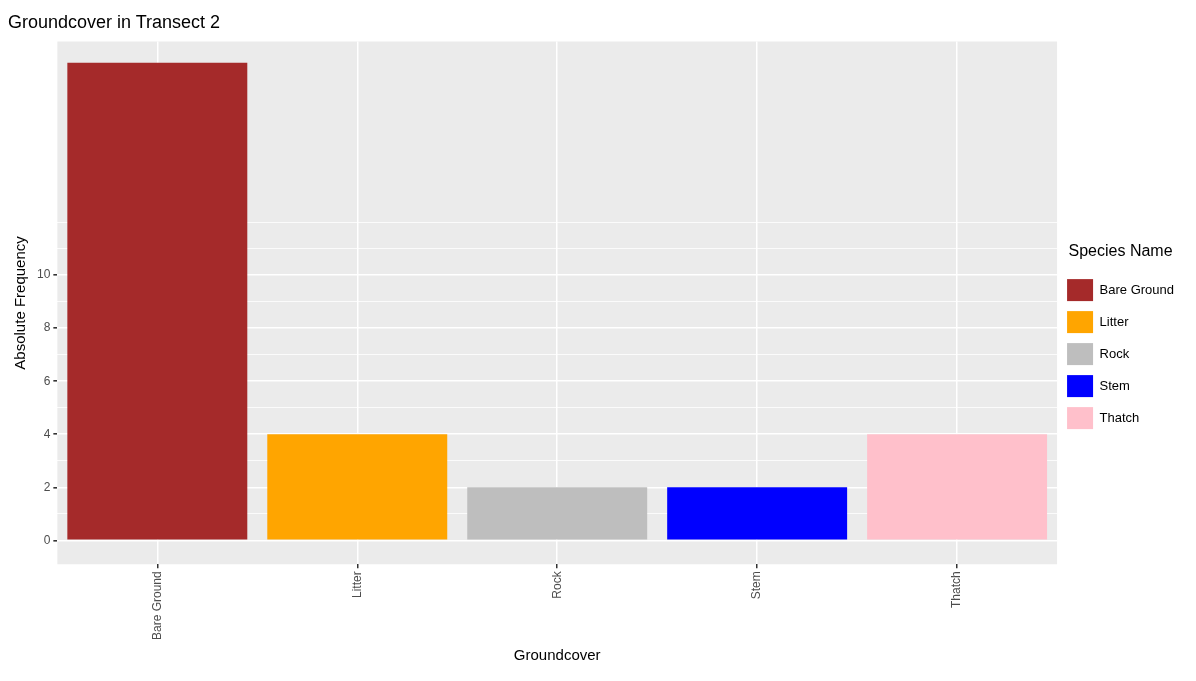 The width and height of the screenshot is (1196, 681). Describe the element at coordinates (1114, 353) in the screenshot. I see `legend-label: Rock` at that location.